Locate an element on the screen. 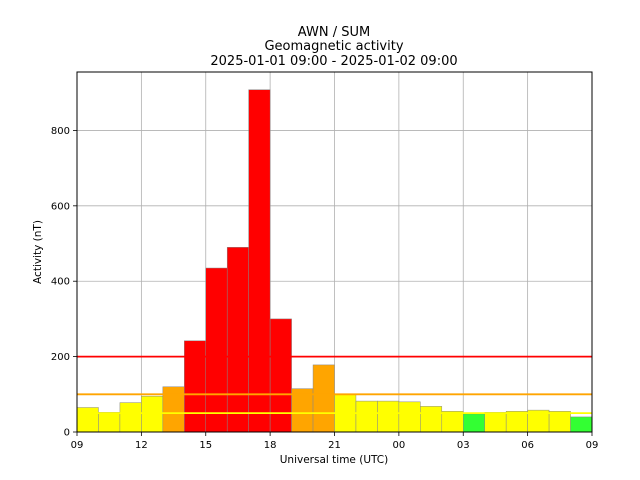 This screenshot has height=480, width=640. x-tick-label: 06 is located at coordinates (527, 445).